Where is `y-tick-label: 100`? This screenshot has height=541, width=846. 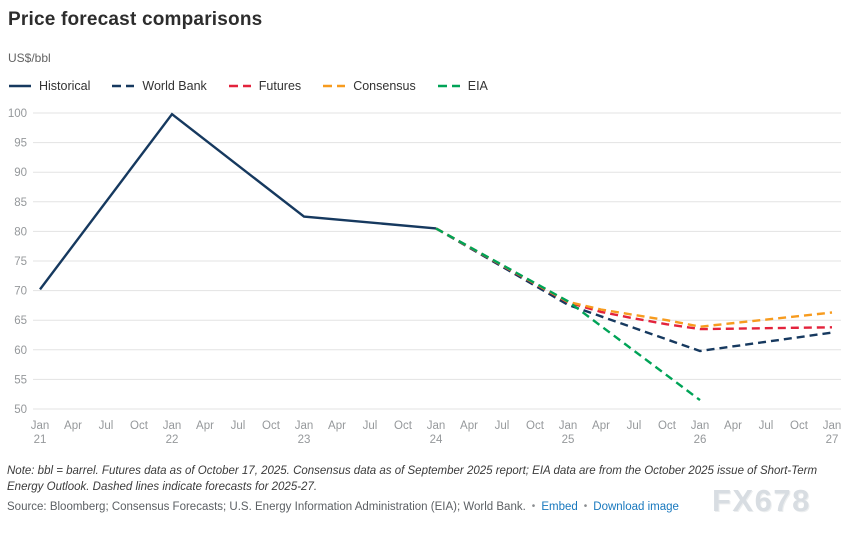
y-tick-label: 100 is located at coordinates (17, 114).